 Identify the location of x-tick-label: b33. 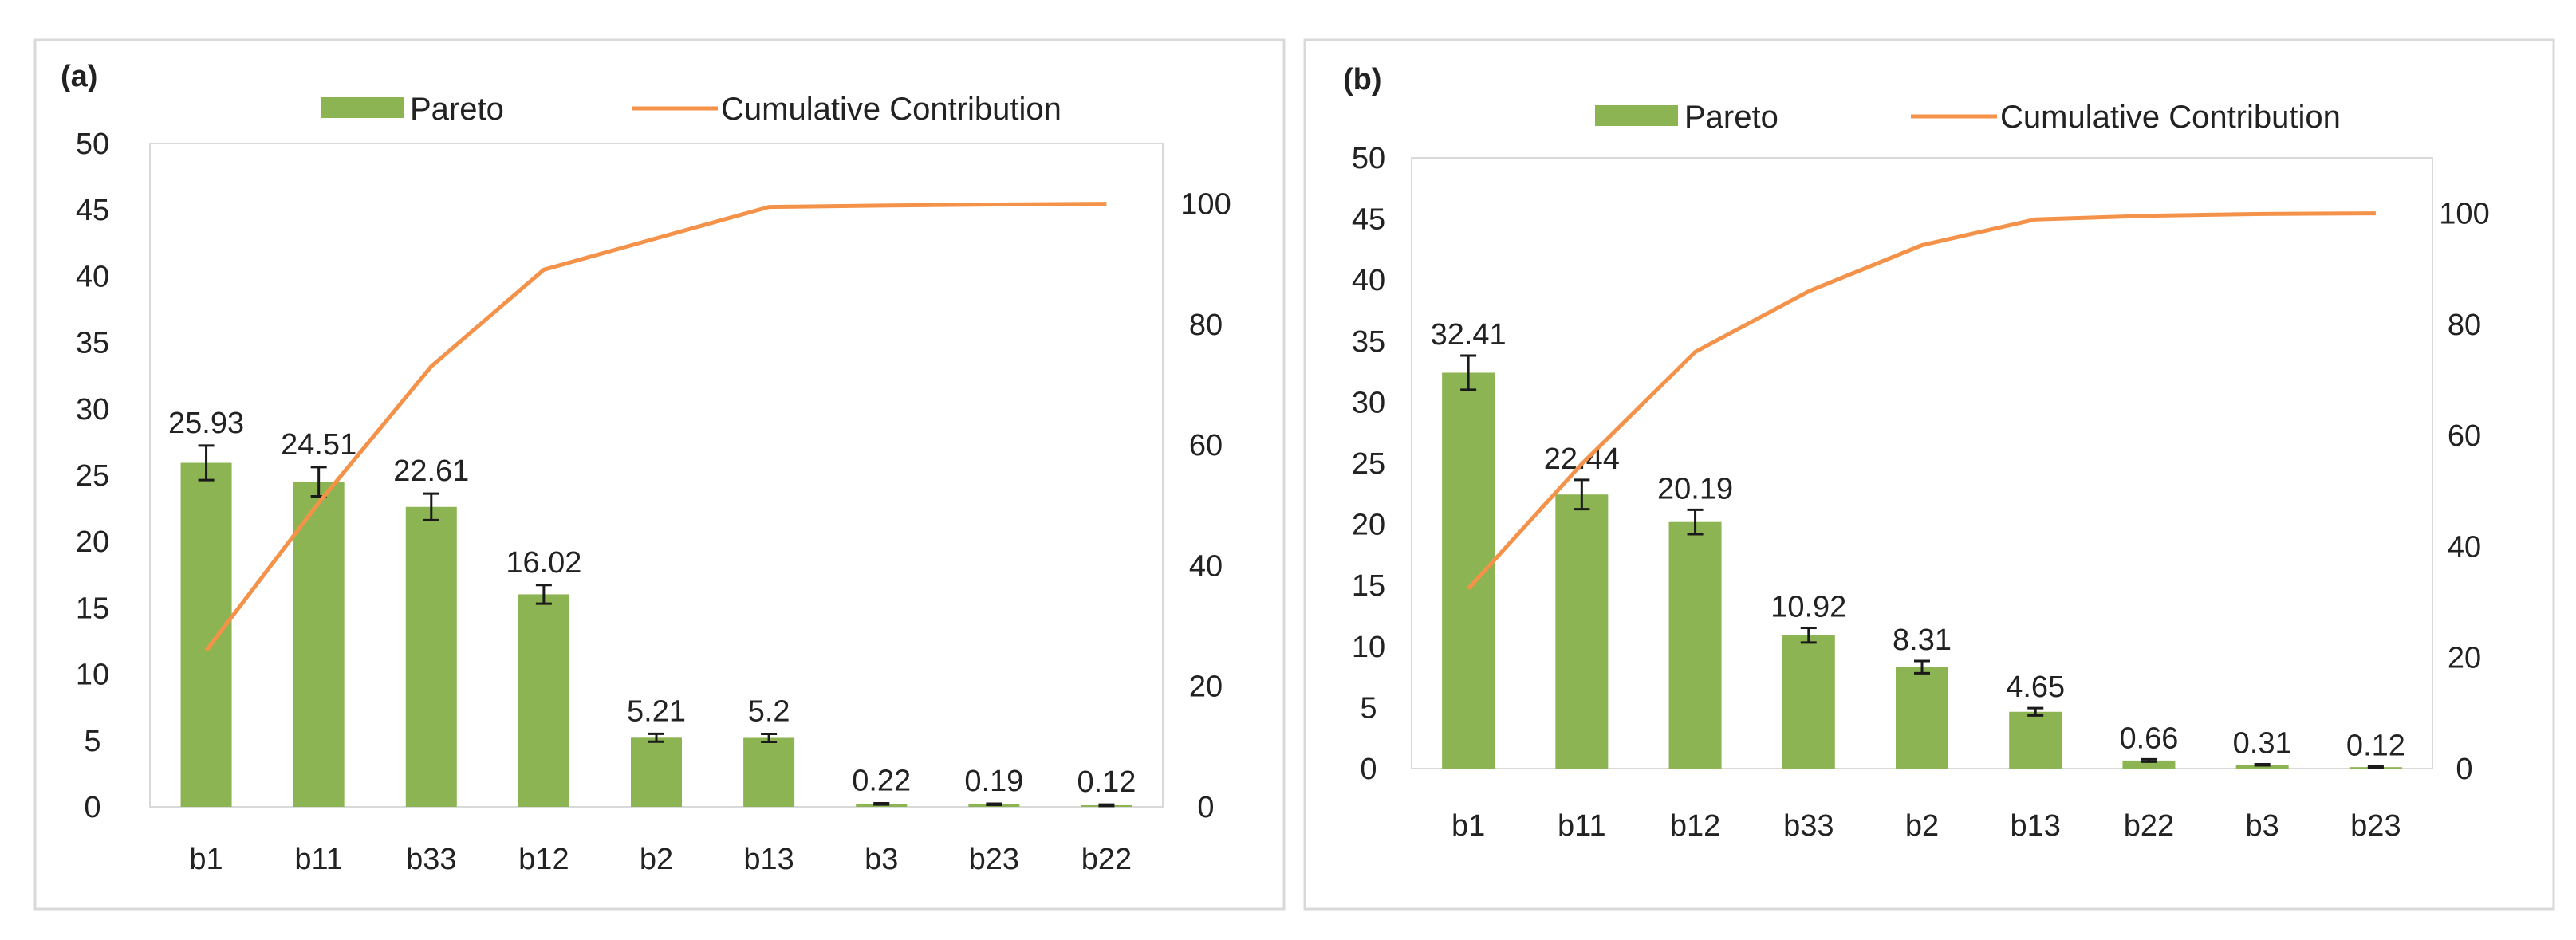
(431, 859).